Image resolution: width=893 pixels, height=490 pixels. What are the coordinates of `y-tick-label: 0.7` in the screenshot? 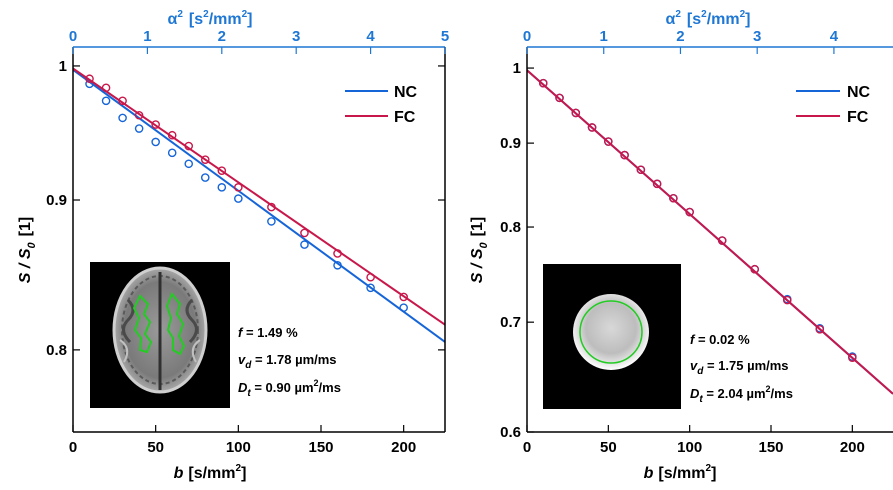 It's located at (510, 322).